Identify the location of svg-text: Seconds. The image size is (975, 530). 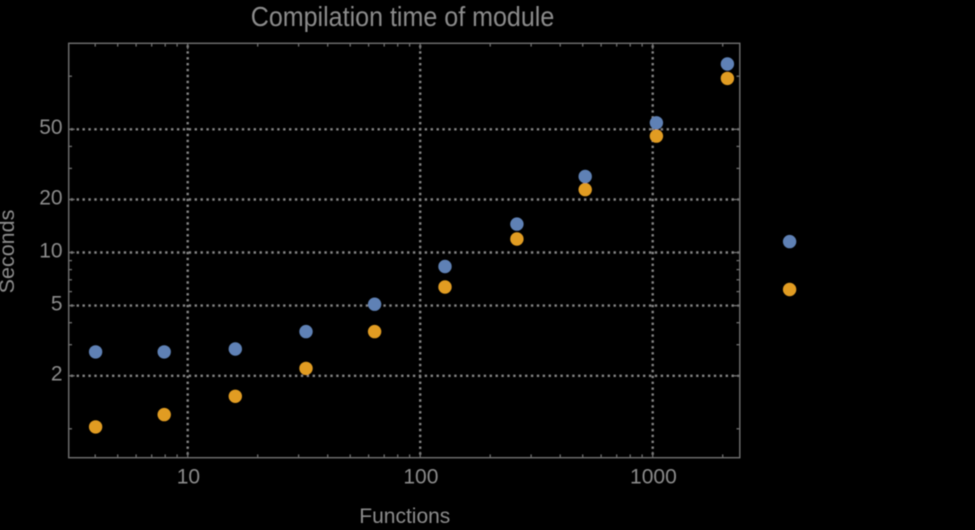
(9, 252).